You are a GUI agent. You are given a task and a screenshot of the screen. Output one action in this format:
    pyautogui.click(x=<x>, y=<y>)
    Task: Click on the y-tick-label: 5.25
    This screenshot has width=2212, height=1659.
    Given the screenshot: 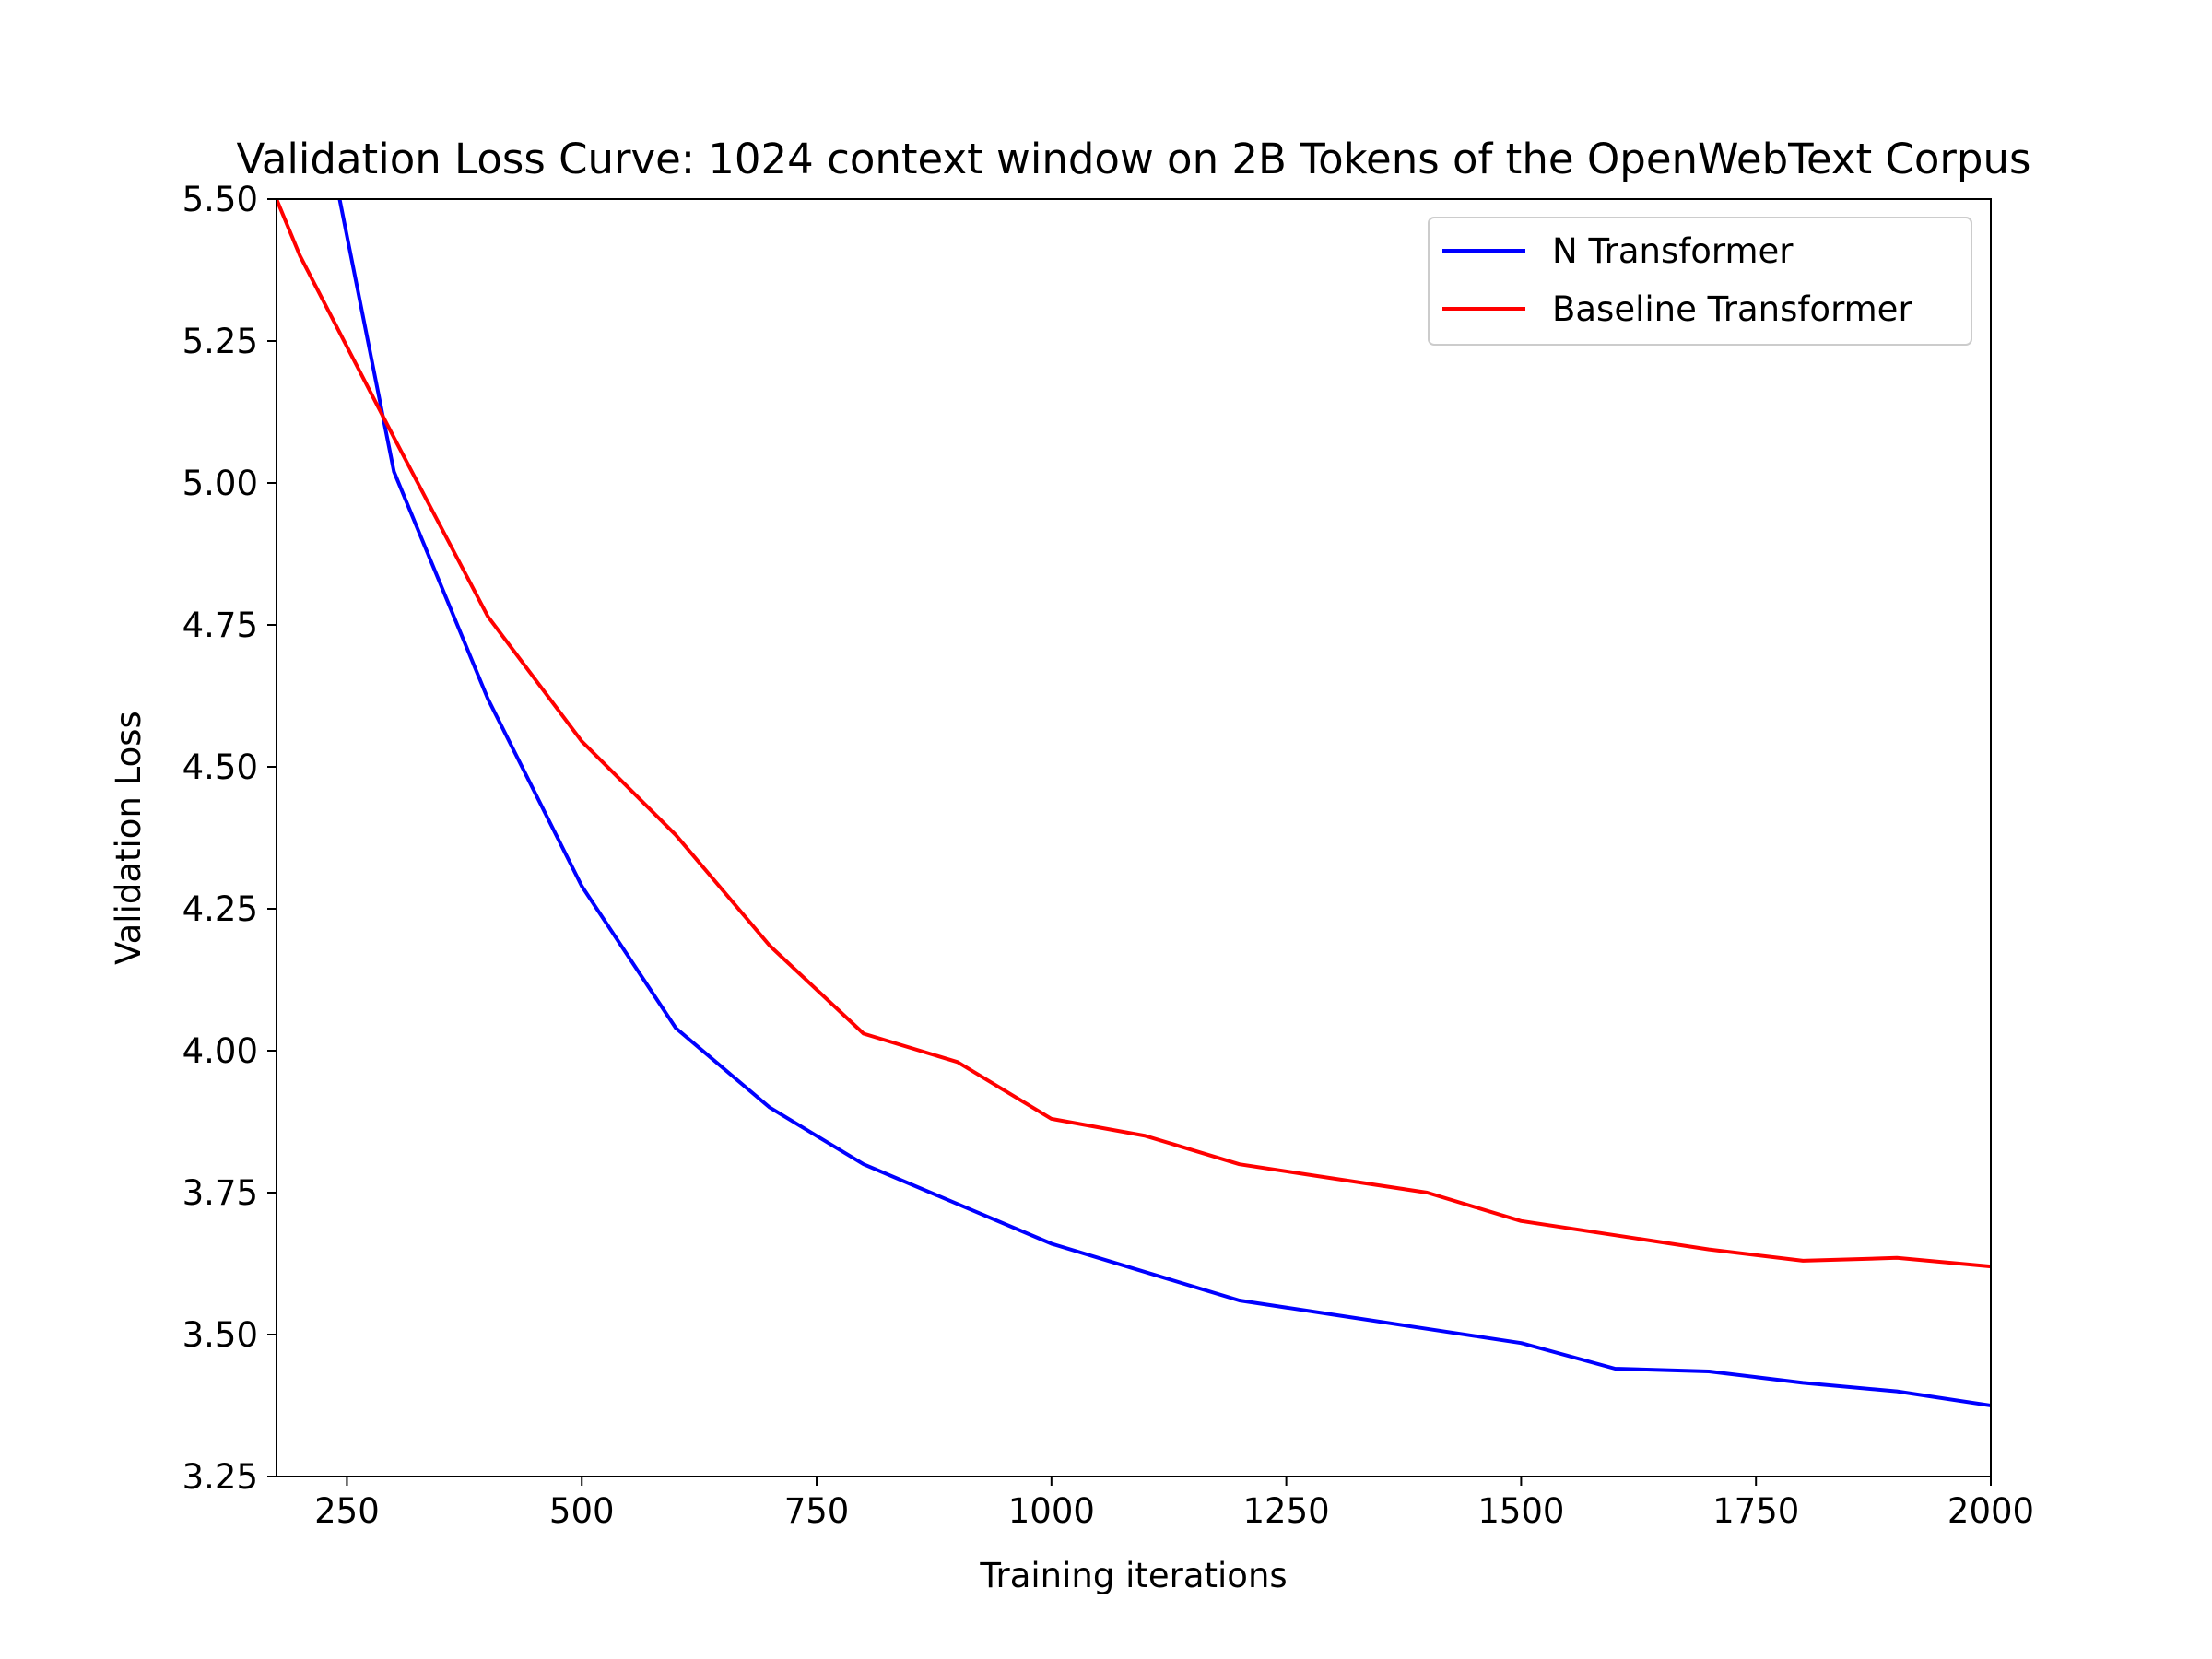 What is the action you would take?
    pyautogui.click(x=220, y=341)
    